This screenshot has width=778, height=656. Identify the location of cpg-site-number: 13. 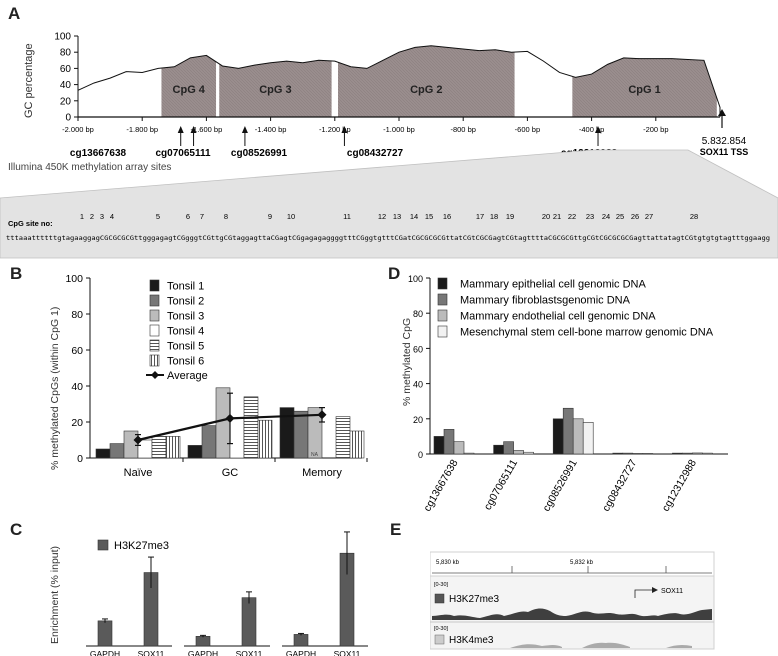
(397, 216).